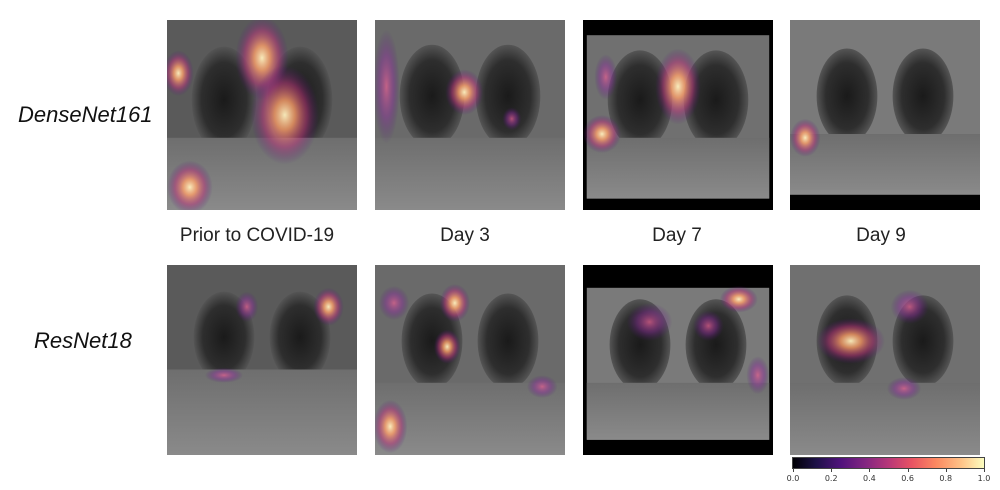  I want to click on xray-heatmap-resnet18-prior, so click(262, 360).